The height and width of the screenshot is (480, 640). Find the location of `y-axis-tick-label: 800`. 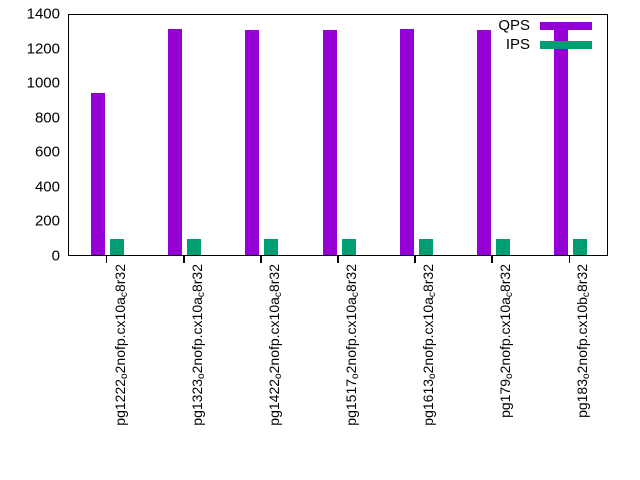

y-axis-tick-label: 800 is located at coordinates (47, 118).